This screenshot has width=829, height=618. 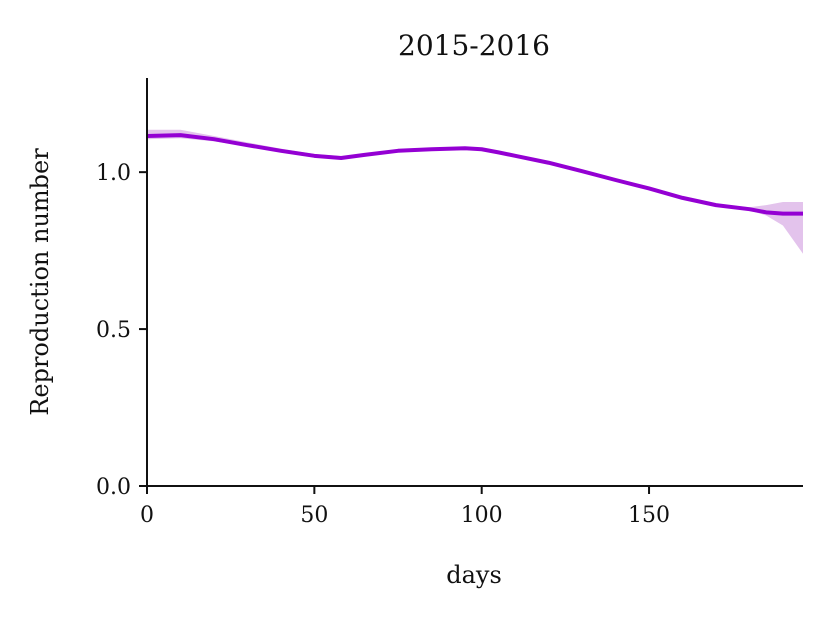 What do you see at coordinates (649, 515) in the screenshot?
I see `x-tick-label: 150` at bounding box center [649, 515].